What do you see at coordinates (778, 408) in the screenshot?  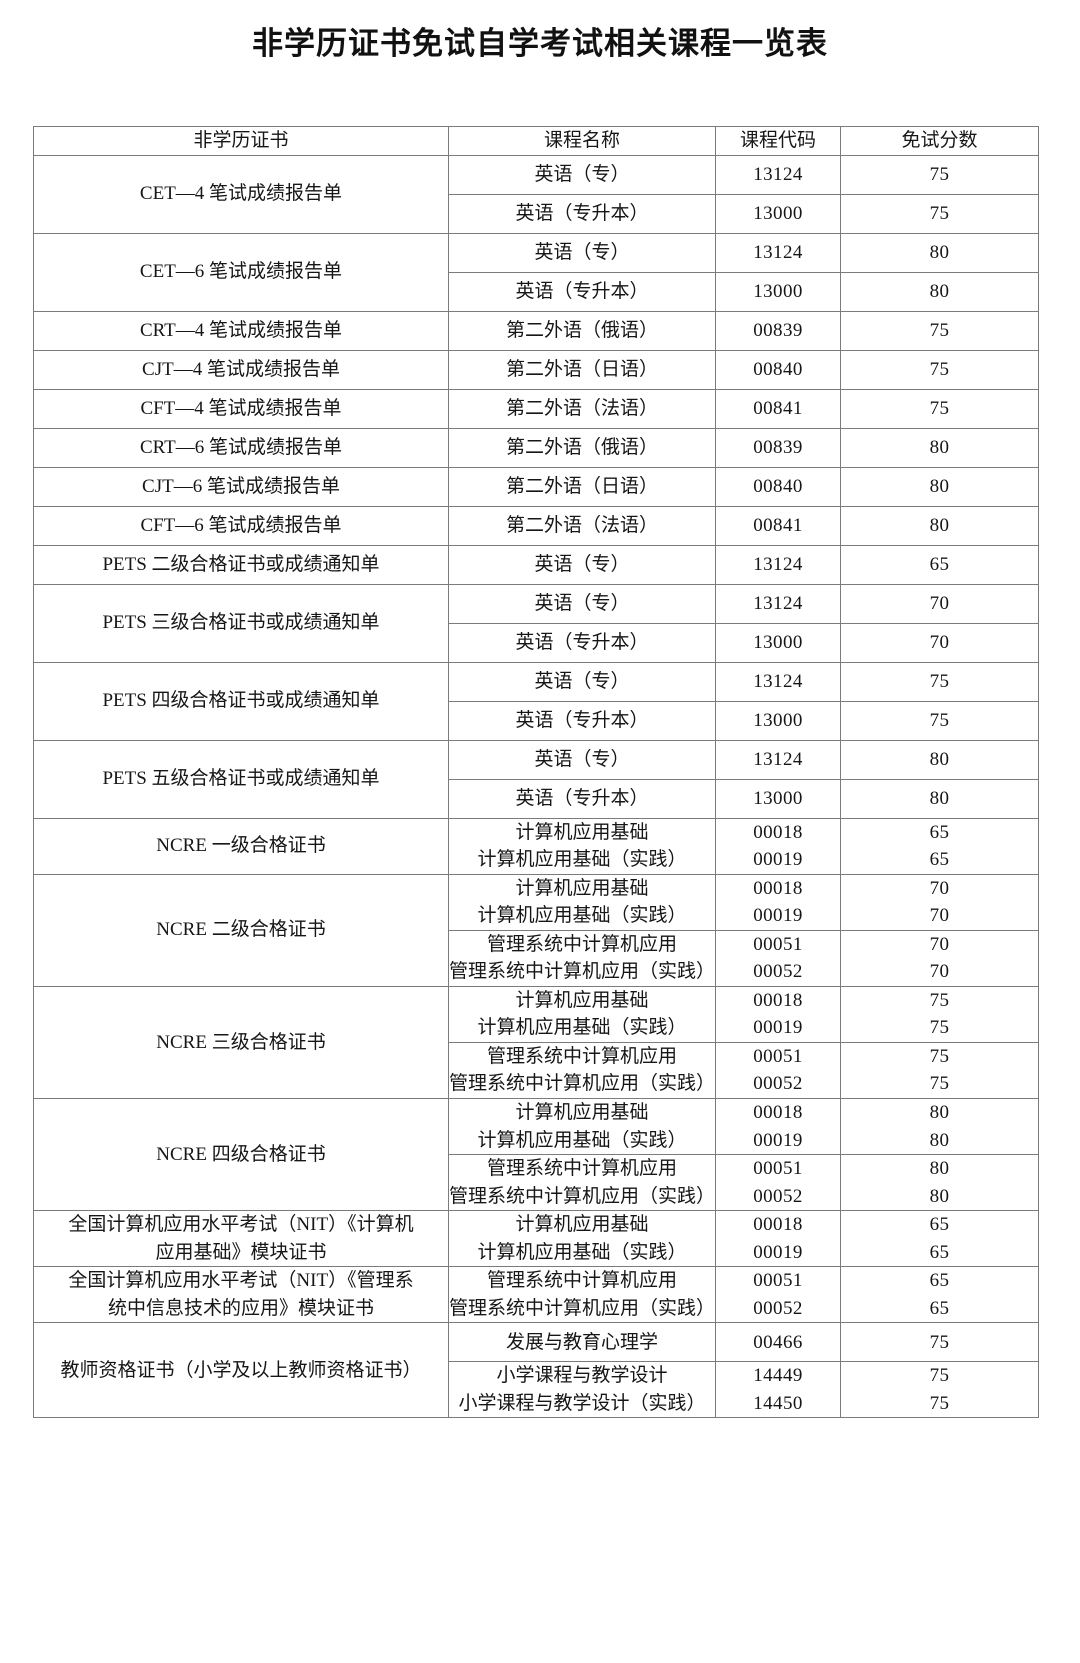 I see `cell-course-code: 00841` at bounding box center [778, 408].